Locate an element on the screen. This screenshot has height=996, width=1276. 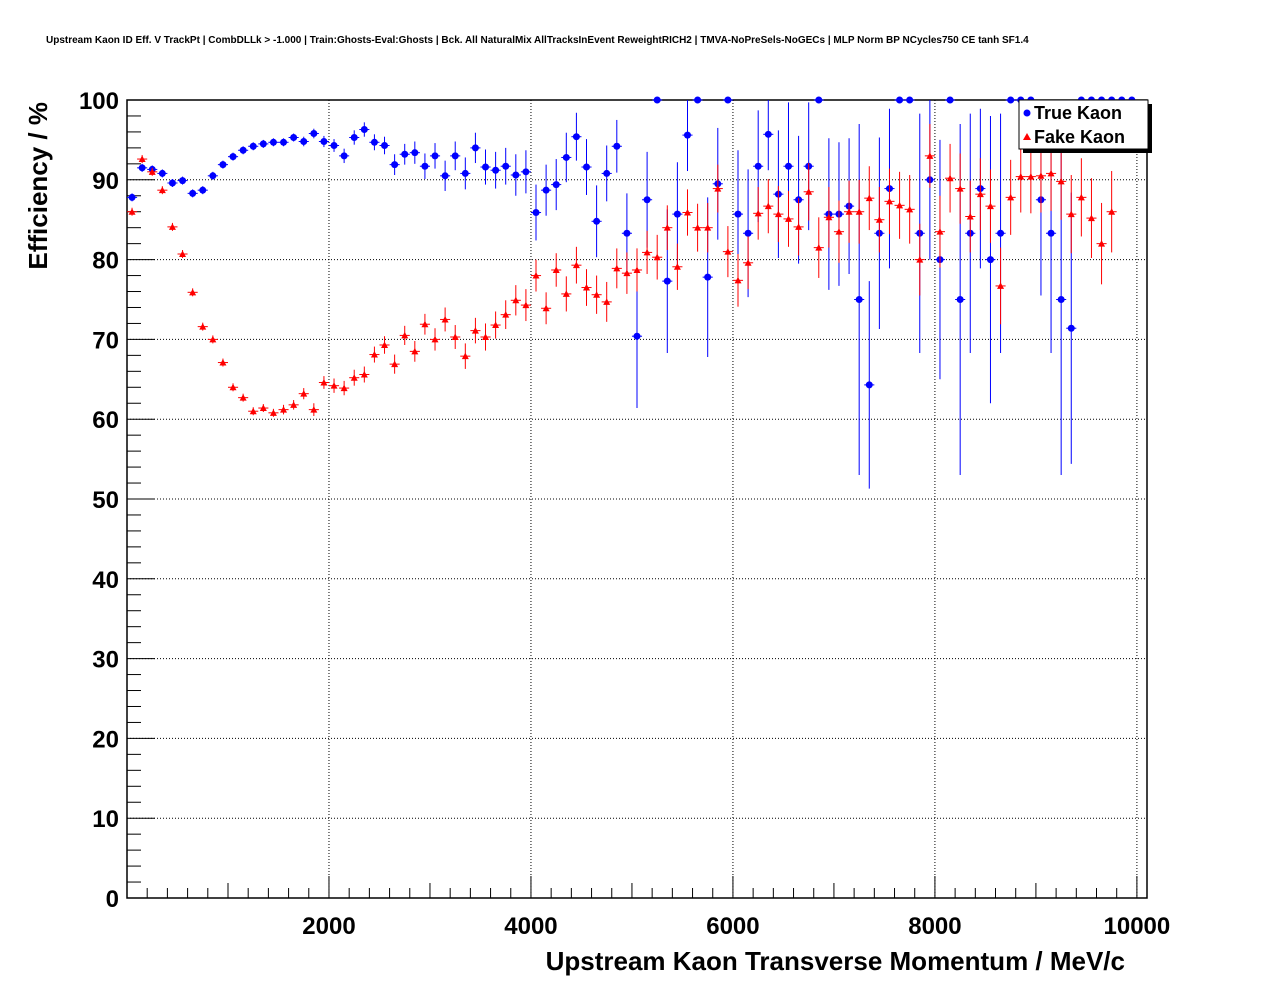
y-tick-label: 30 is located at coordinates (105, 660).